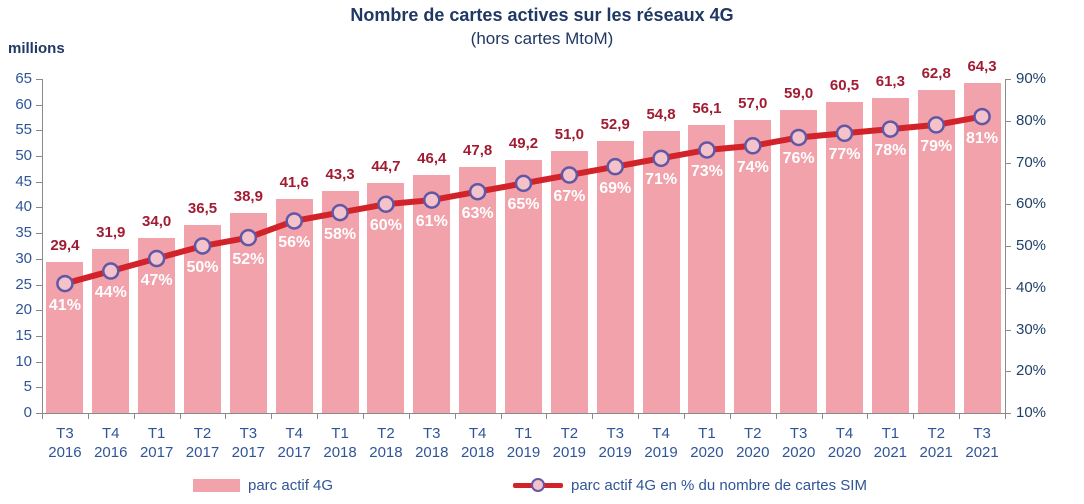 This screenshot has width=1084, height=504. Describe the element at coordinates (477, 443) in the screenshot. I see `x-axis-category-label: T4 2018` at that location.